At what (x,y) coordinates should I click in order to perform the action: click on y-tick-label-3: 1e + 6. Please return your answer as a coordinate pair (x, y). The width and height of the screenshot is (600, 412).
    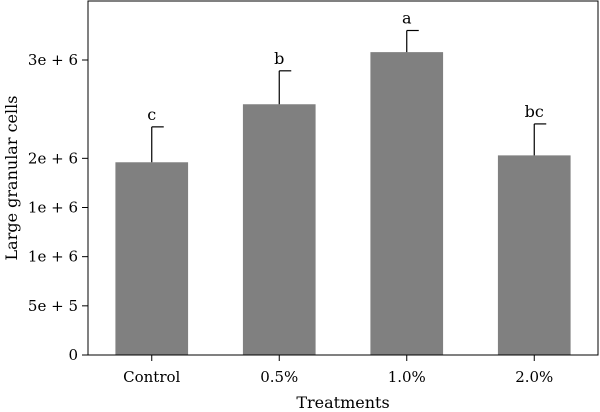
    Looking at the image, I should click on (53, 208).